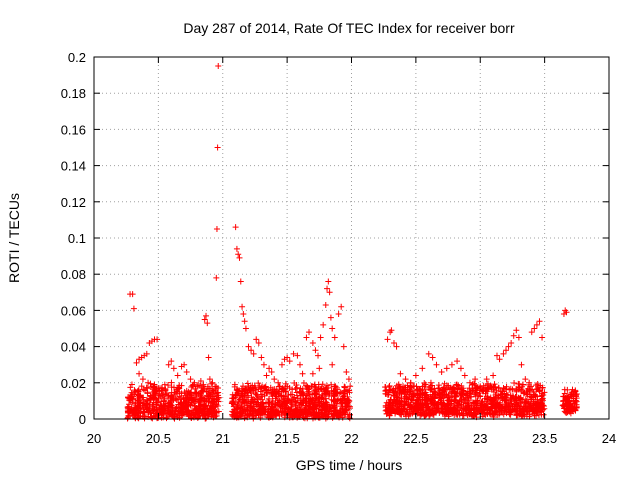 Image resolution: width=640 pixels, height=480 pixels. Describe the element at coordinates (94, 438) in the screenshot. I see `x-tick-label: 20` at that location.